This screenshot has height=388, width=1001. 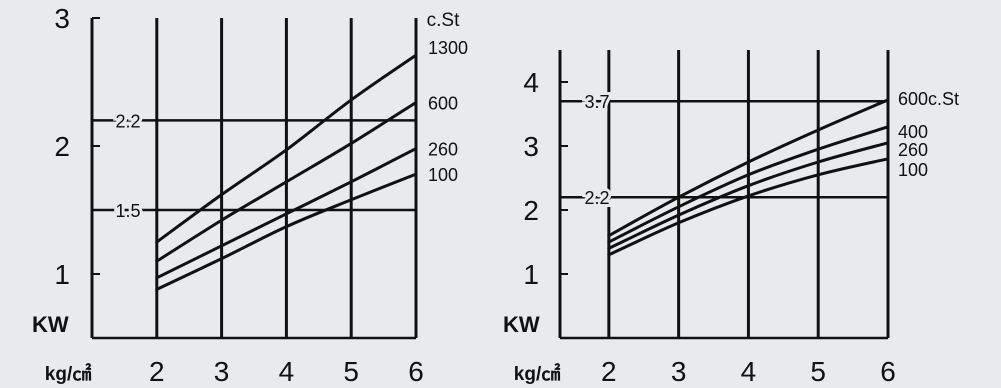 What do you see at coordinates (68, 373) in the screenshot?
I see `chart-1-x-axis-label: kg/㎠` at bounding box center [68, 373].